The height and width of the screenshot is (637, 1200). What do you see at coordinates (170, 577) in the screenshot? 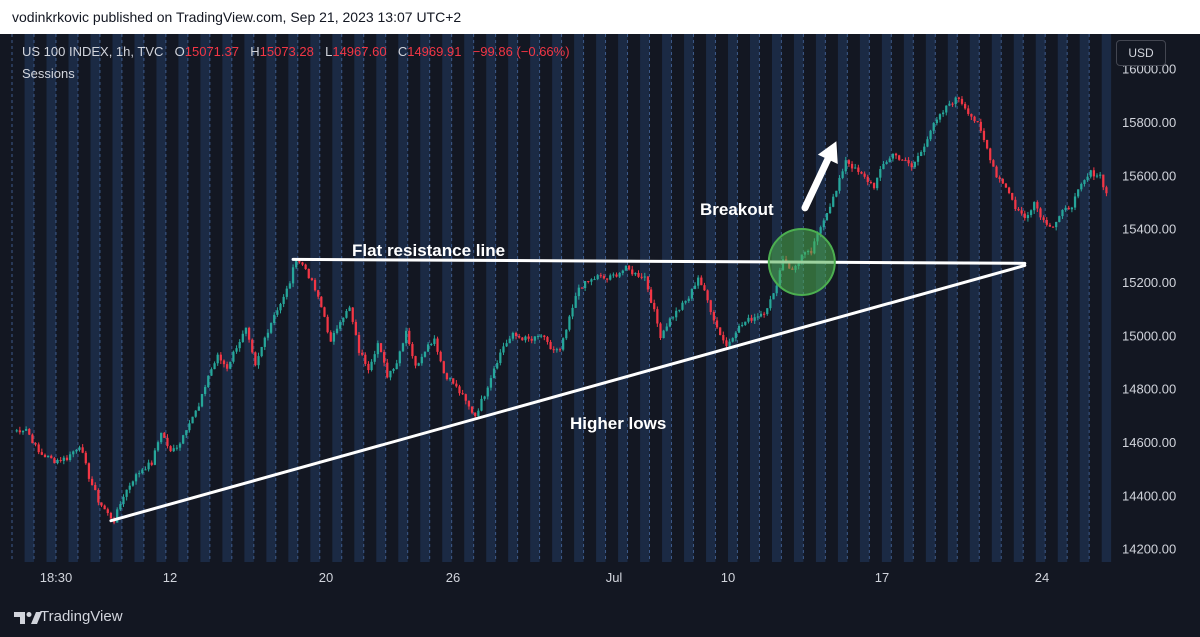
I see `time-tick-label: 12` at bounding box center [170, 577].